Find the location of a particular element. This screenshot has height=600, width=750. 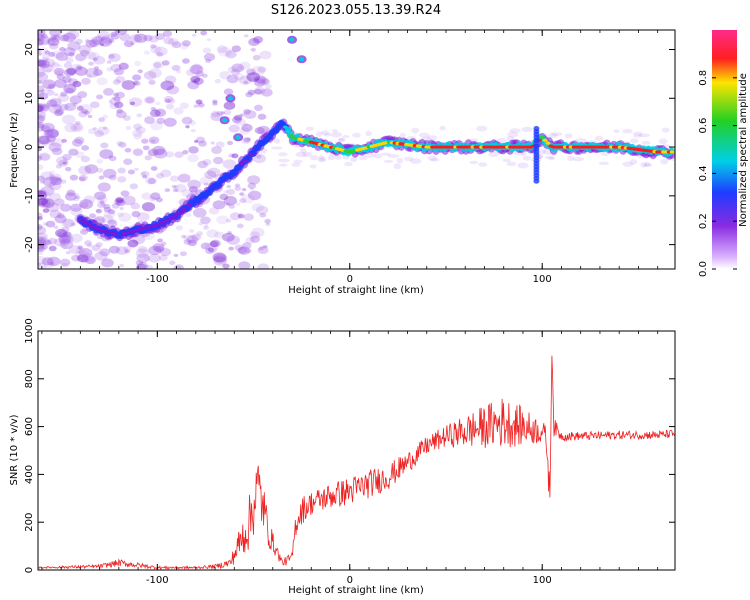

spectrogram-x-label: Height of straight line (km) is located at coordinates (356, 290).